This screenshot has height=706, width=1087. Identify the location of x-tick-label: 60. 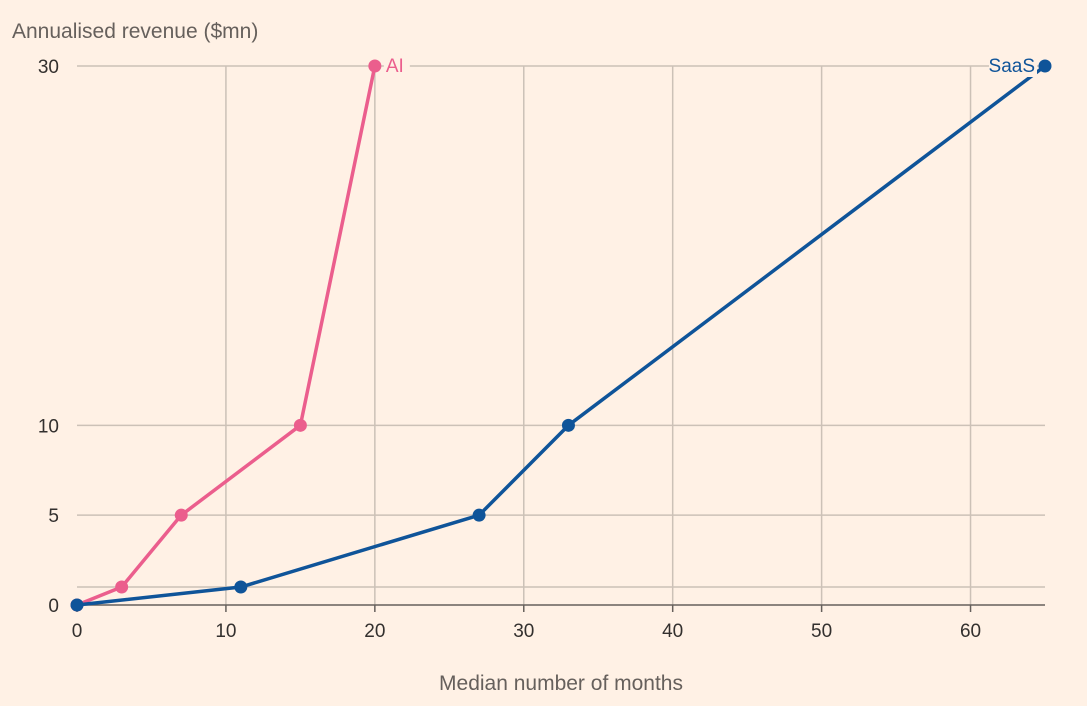
(970, 631).